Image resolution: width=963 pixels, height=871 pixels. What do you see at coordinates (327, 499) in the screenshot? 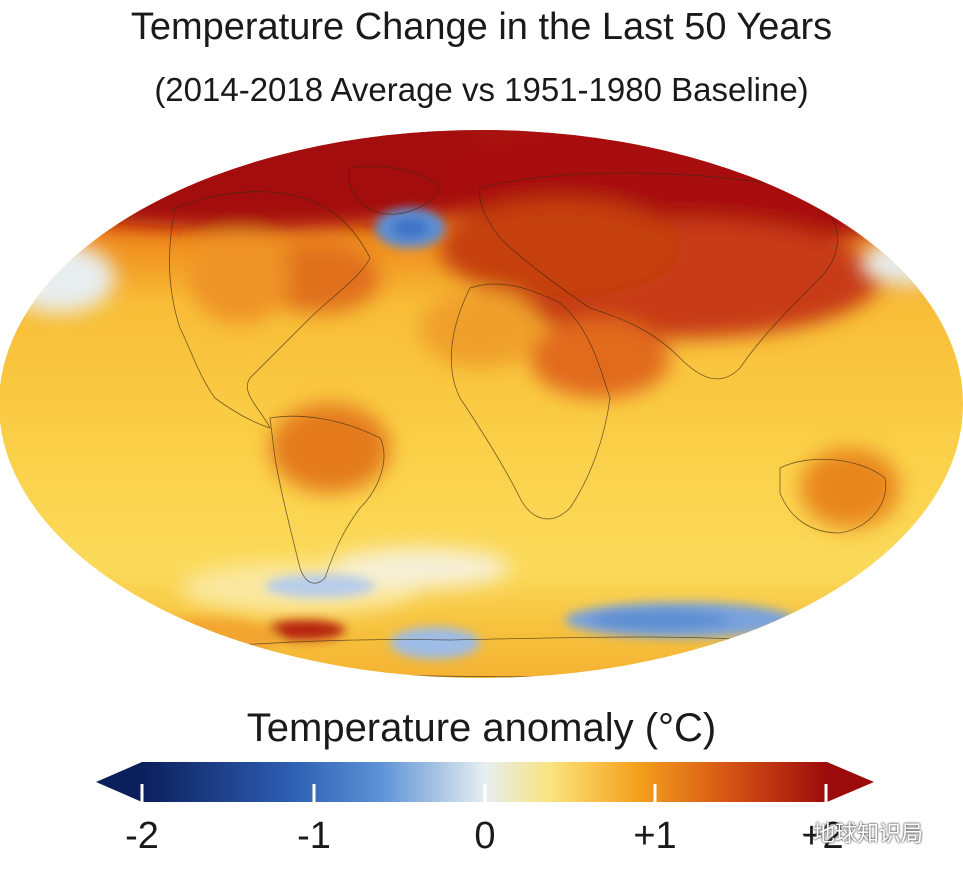
I see `south-america-outline` at bounding box center [327, 499].